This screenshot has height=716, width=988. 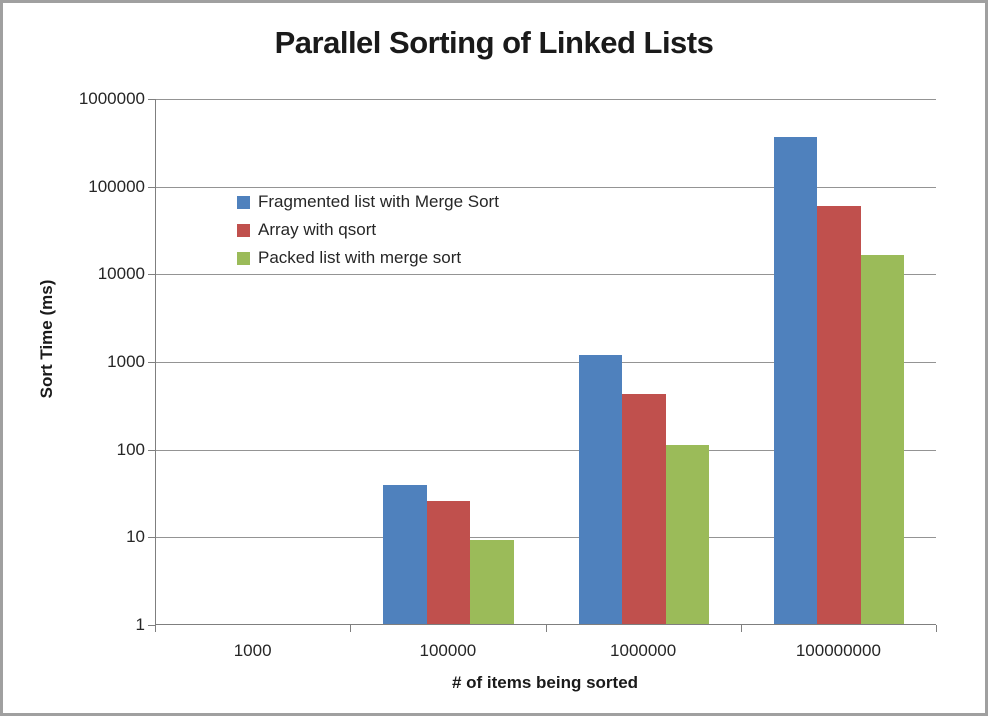 What do you see at coordinates (135, 537) in the screenshot?
I see `y-tick-label-10: 10` at bounding box center [135, 537].